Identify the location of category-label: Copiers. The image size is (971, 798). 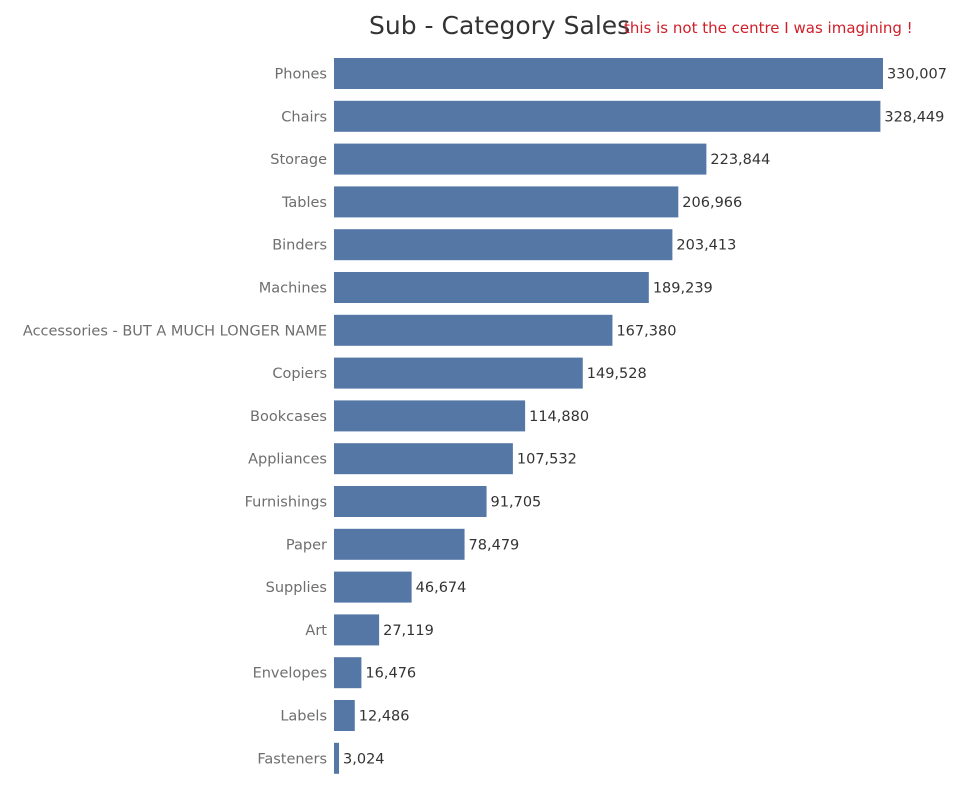
(299, 374).